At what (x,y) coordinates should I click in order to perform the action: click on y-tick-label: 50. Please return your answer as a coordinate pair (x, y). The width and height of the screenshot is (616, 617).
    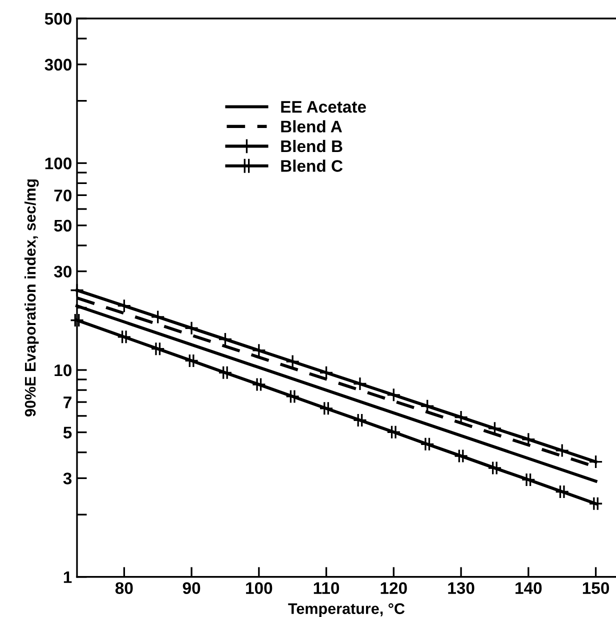
    Looking at the image, I should click on (63, 226).